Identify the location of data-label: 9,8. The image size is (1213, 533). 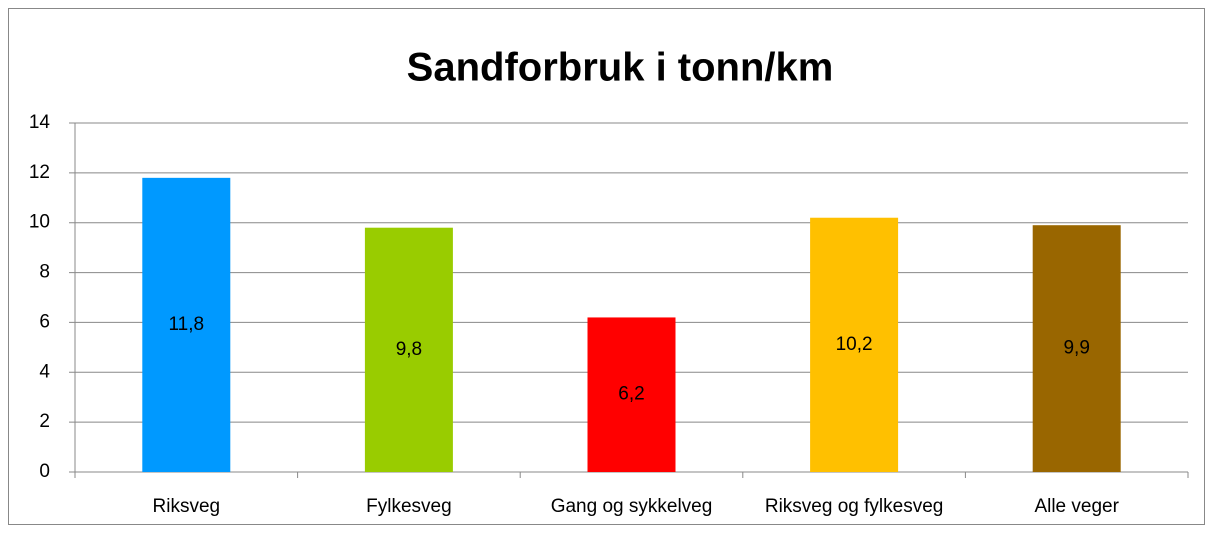
(409, 349).